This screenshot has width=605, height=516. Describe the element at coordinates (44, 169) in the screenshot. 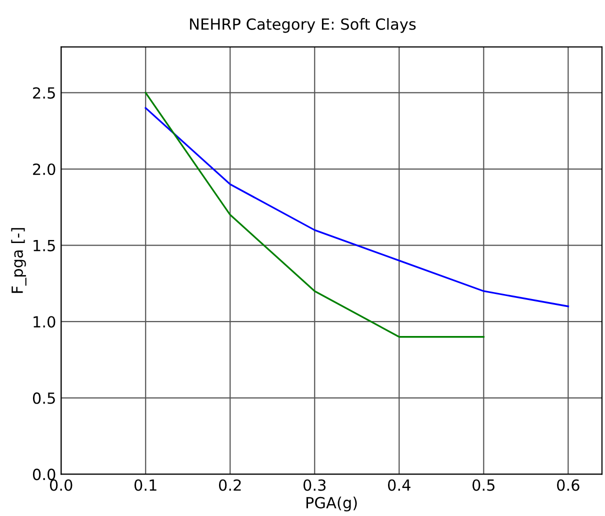

I see `y-tick-label: 2.0` at that location.